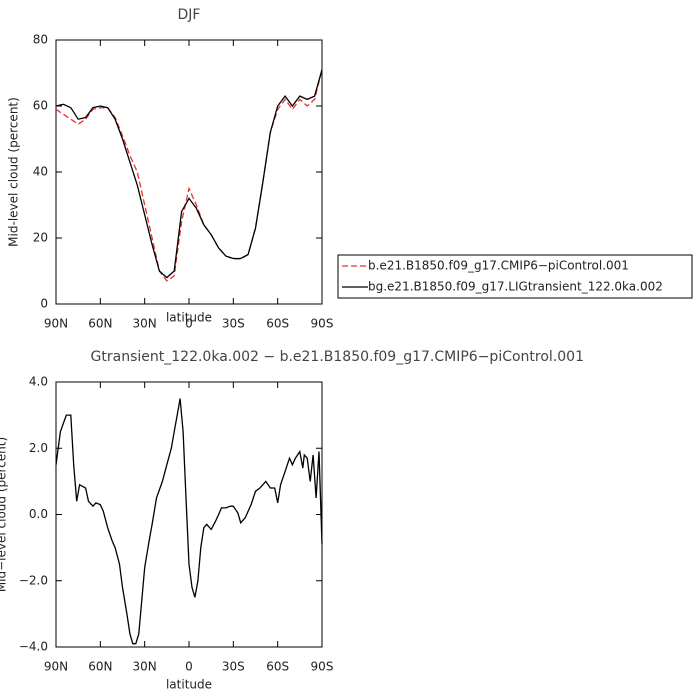  Describe the element at coordinates (38, 514) in the screenshot. I see `y-tick-label: 0.0` at that location.